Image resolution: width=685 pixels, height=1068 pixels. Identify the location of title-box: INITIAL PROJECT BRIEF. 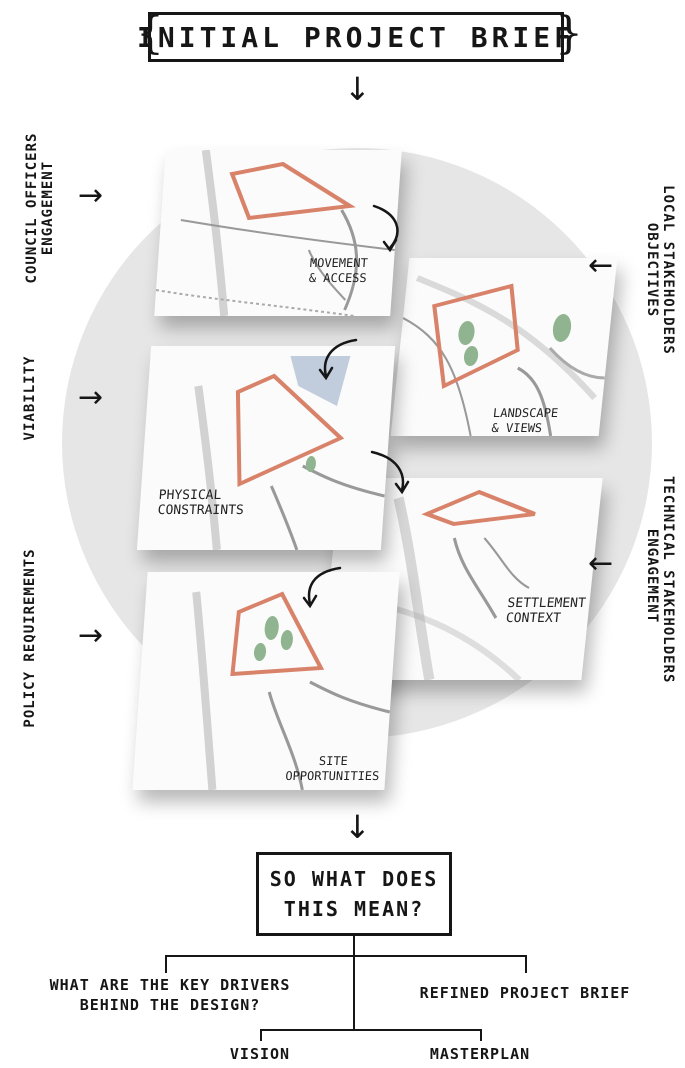
(354, 37).